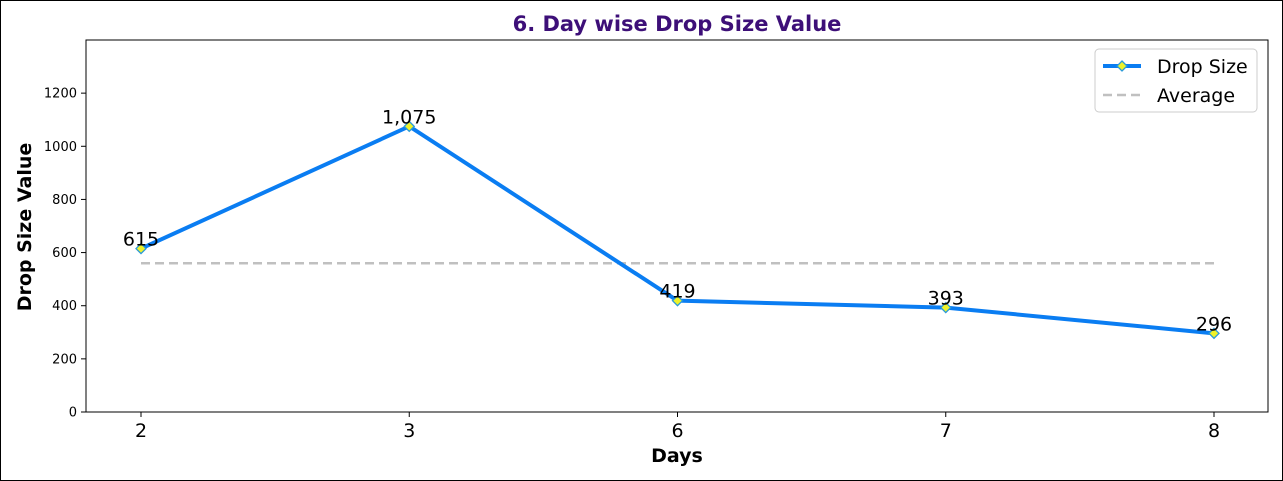 This screenshot has height=481, width=1283. Describe the element at coordinates (64, 200) in the screenshot. I see `y-tick-label: 800` at that location.